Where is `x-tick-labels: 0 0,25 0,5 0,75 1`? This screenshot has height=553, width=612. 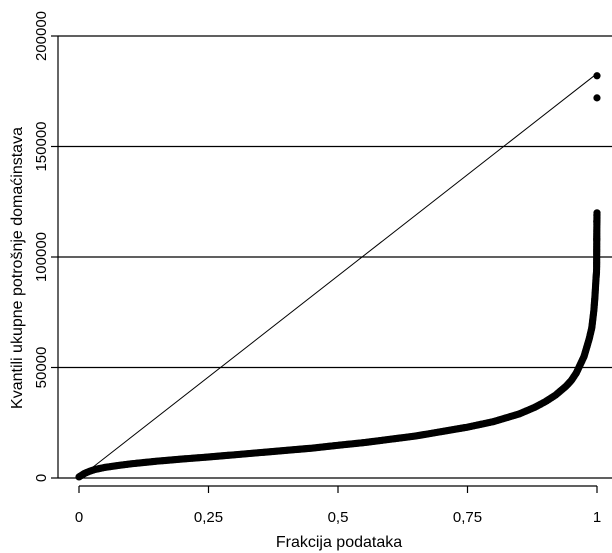 x-tick-labels: 0 0,25 0,5 0,75 1 is located at coordinates (338, 517).